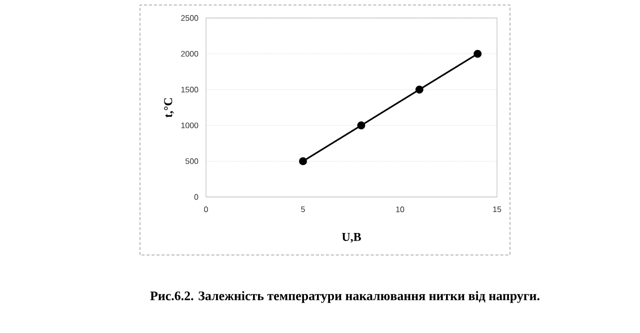 This screenshot has height=333, width=640. Describe the element at coordinates (345, 297) in the screenshot. I see `text: Рис.6.2. Залежність температури накалювання нитки від напруги.` at that location.